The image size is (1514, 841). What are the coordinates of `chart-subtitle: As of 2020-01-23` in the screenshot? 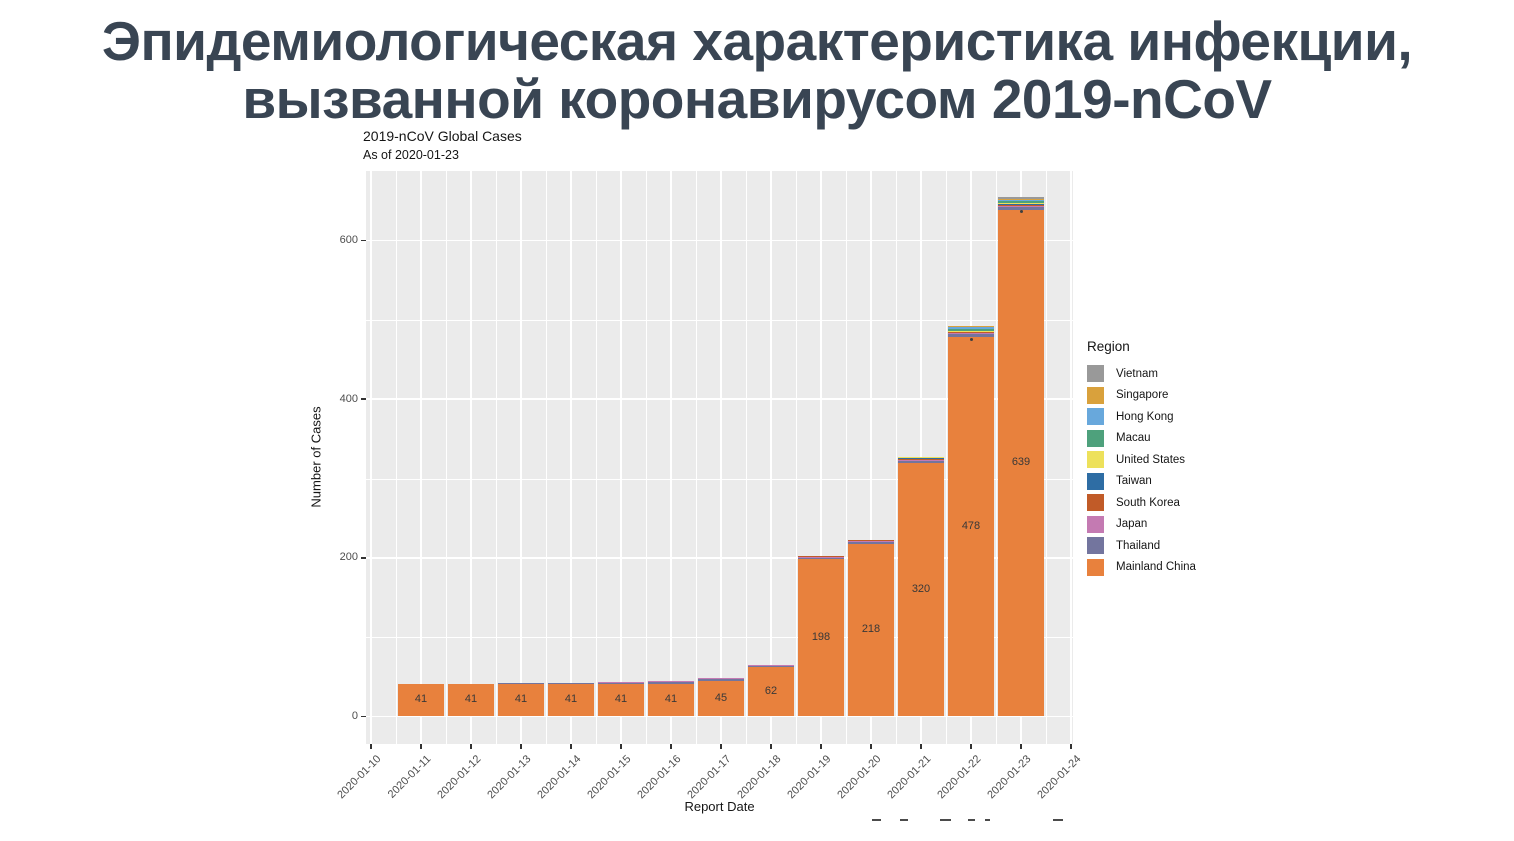 It's located at (411, 155).